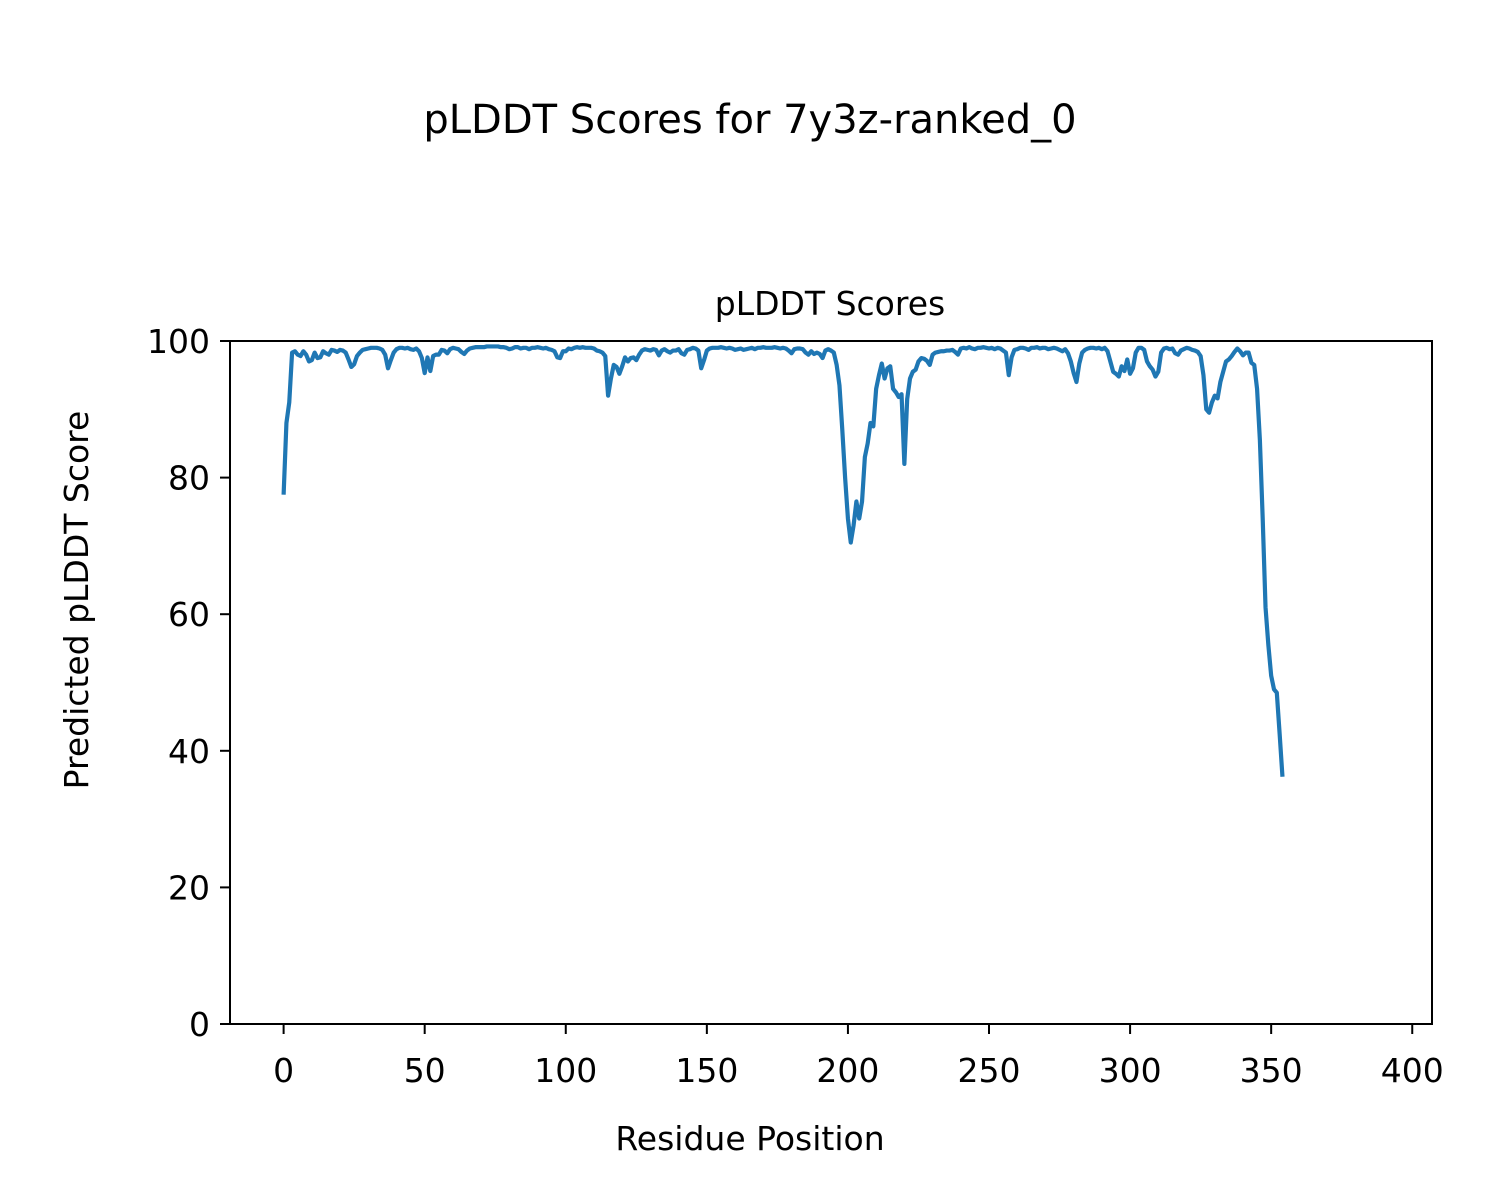  What do you see at coordinates (1412, 1070) in the screenshot?
I see `x-tick-label: 400` at bounding box center [1412, 1070].